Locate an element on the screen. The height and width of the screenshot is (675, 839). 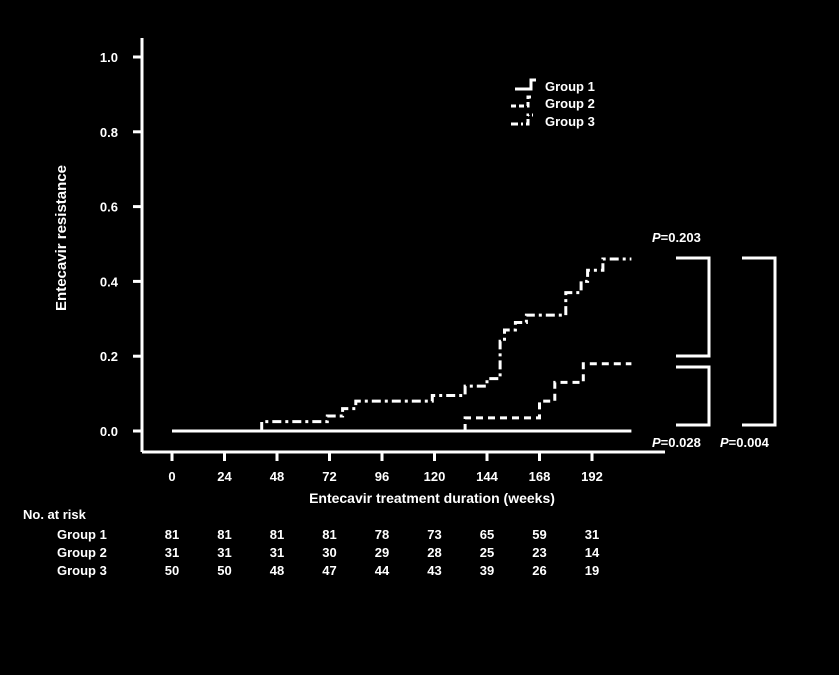
x-tick-label: 0 is located at coordinates (171, 476).